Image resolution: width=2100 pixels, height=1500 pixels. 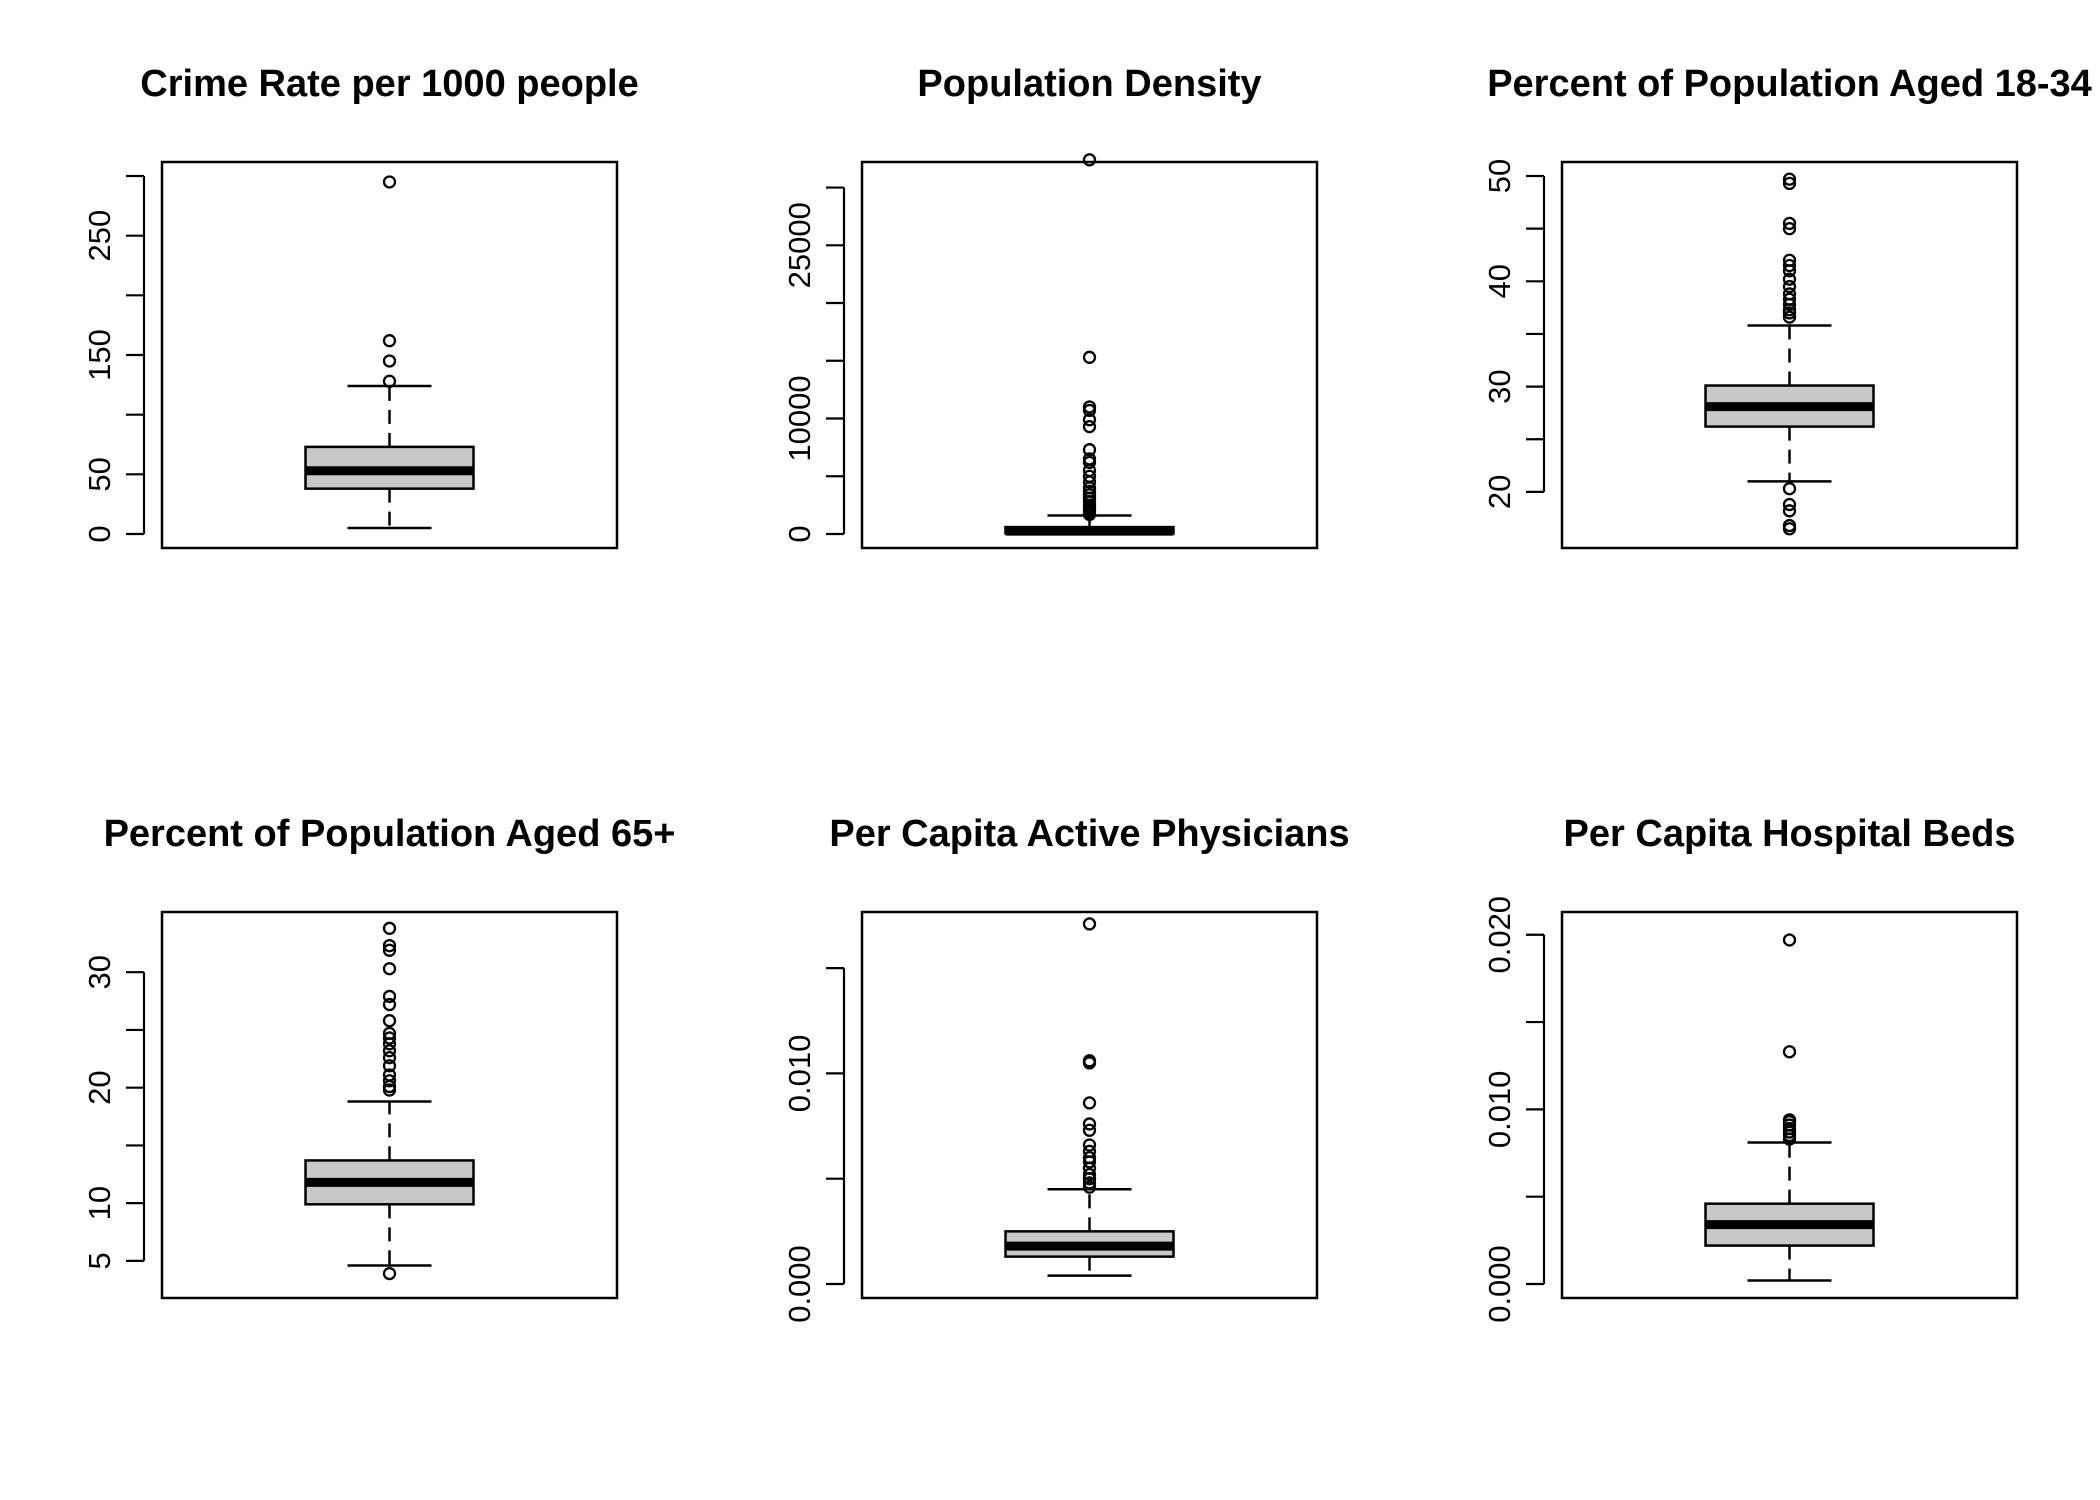 I want to click on boxplot-panel: Crime Rate per 1000 people 0 50 150 250, so click(x=360, y=306).